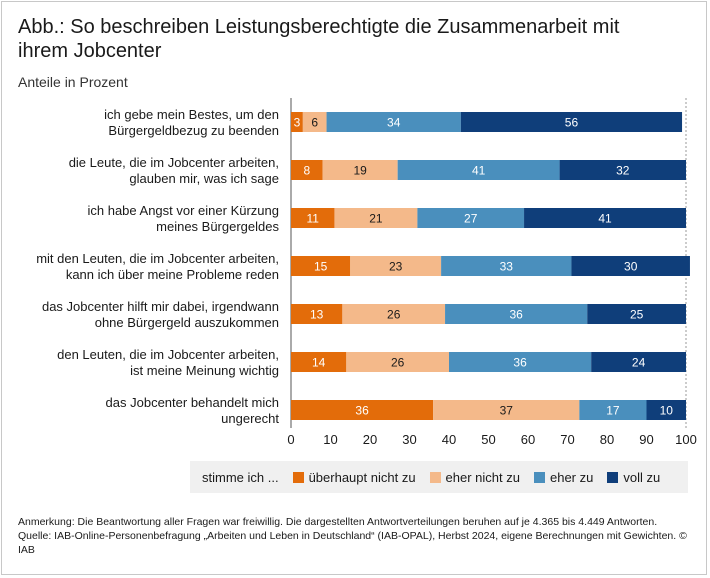 The width and height of the screenshot is (710, 578). I want to click on category-label: ich gebe mein Bestes, um den, so click(191, 114).